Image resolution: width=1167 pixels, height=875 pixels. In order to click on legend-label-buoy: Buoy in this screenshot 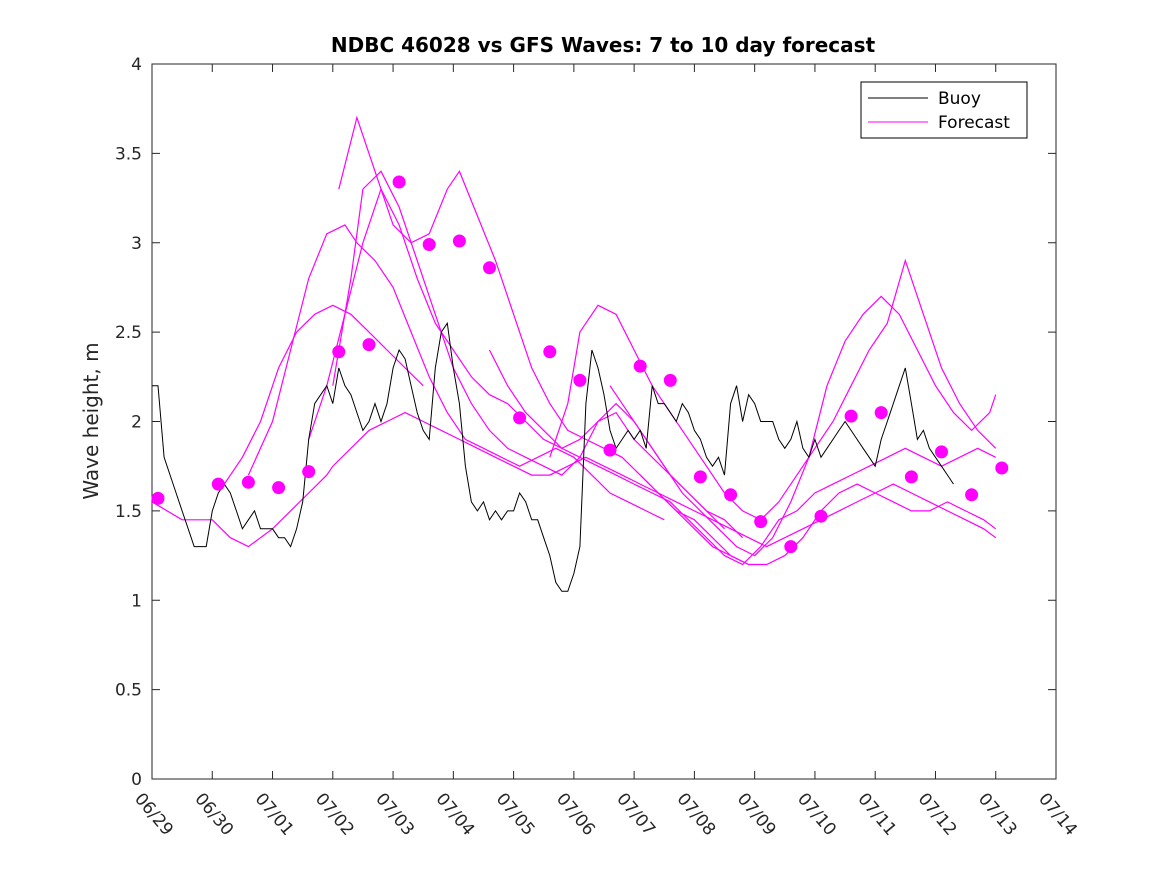, I will do `click(959, 99)`.